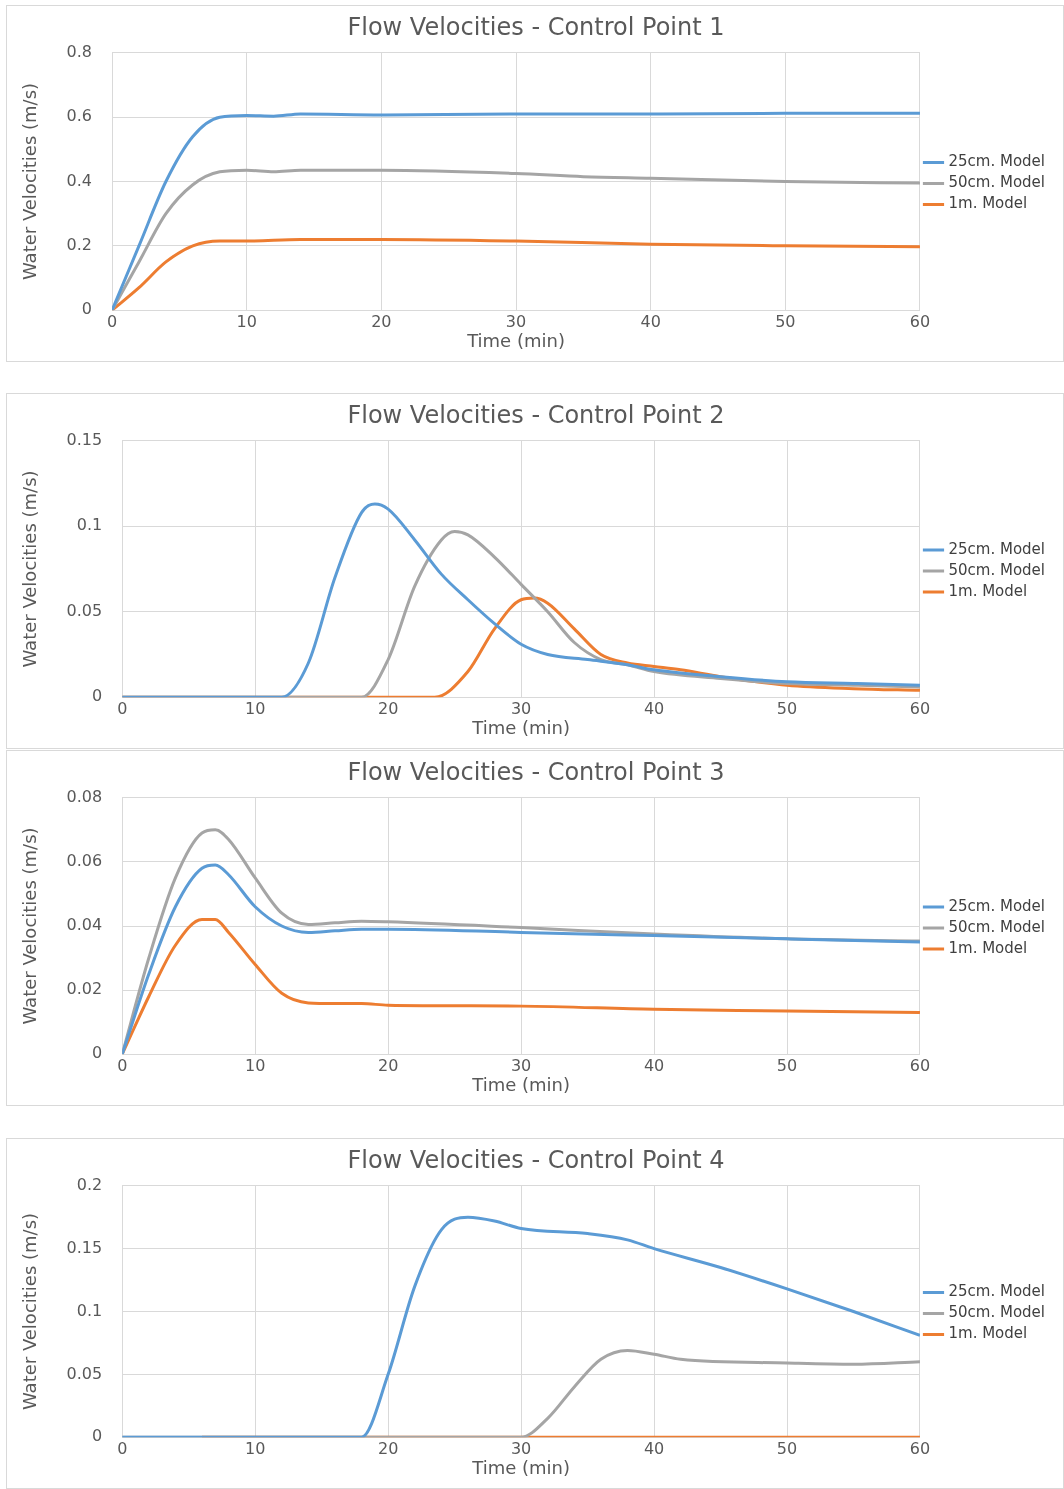 The image size is (1064, 1489). I want to click on y-tick-label: 0.02, so click(84, 989).